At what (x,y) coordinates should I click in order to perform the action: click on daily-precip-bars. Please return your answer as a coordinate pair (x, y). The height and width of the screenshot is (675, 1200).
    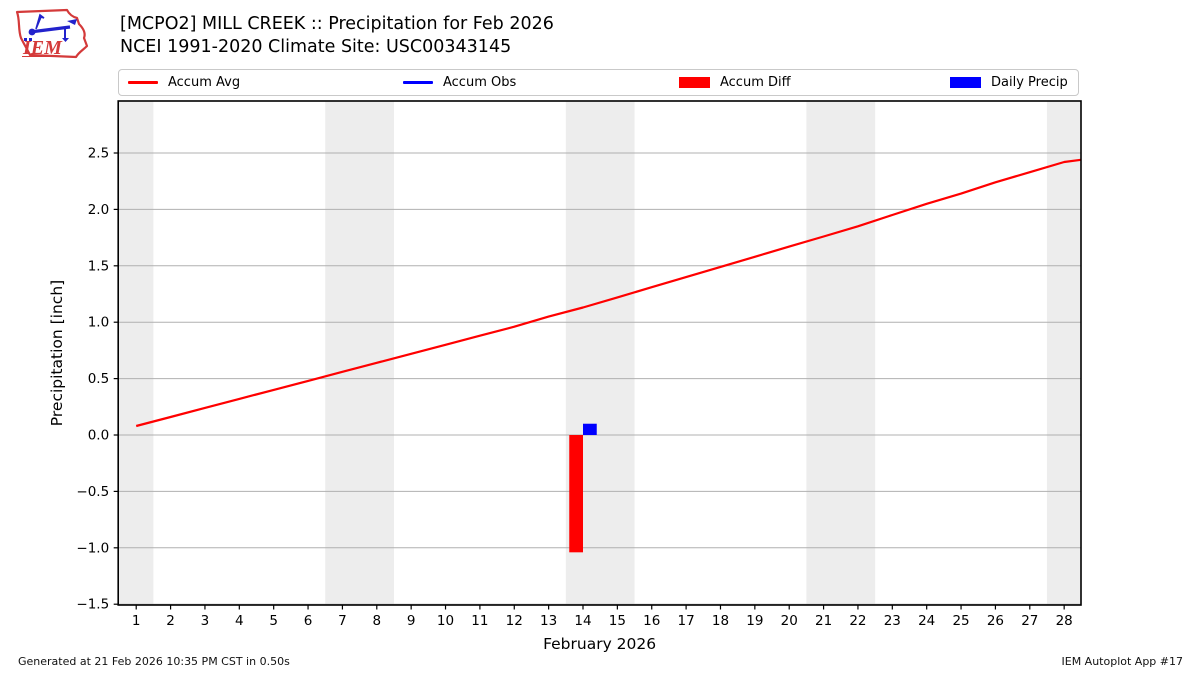
    Looking at the image, I should click on (590, 429).